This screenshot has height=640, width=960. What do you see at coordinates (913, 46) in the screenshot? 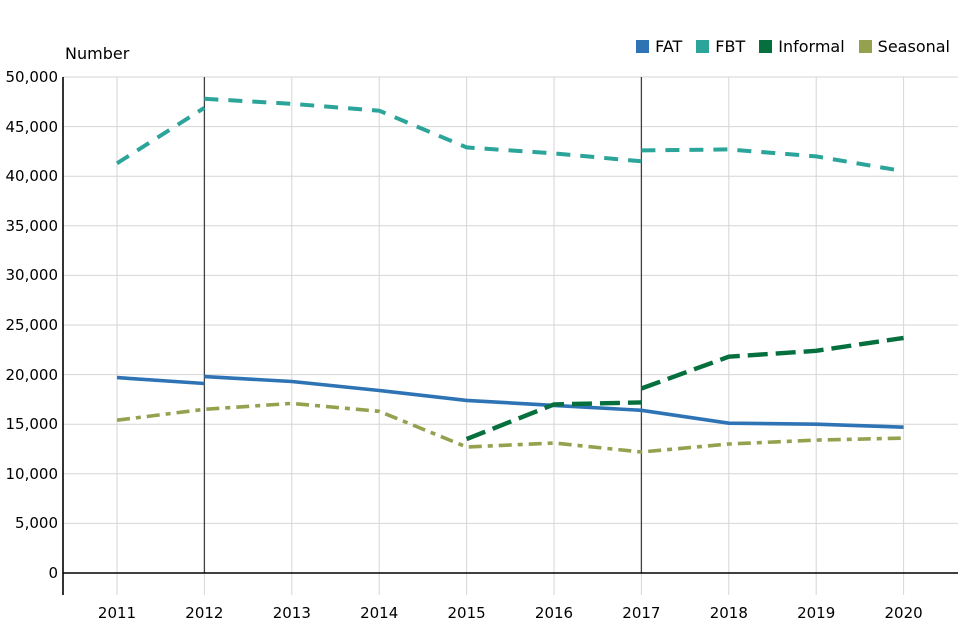
I see `legend-label: Seasonal` at bounding box center [913, 46].